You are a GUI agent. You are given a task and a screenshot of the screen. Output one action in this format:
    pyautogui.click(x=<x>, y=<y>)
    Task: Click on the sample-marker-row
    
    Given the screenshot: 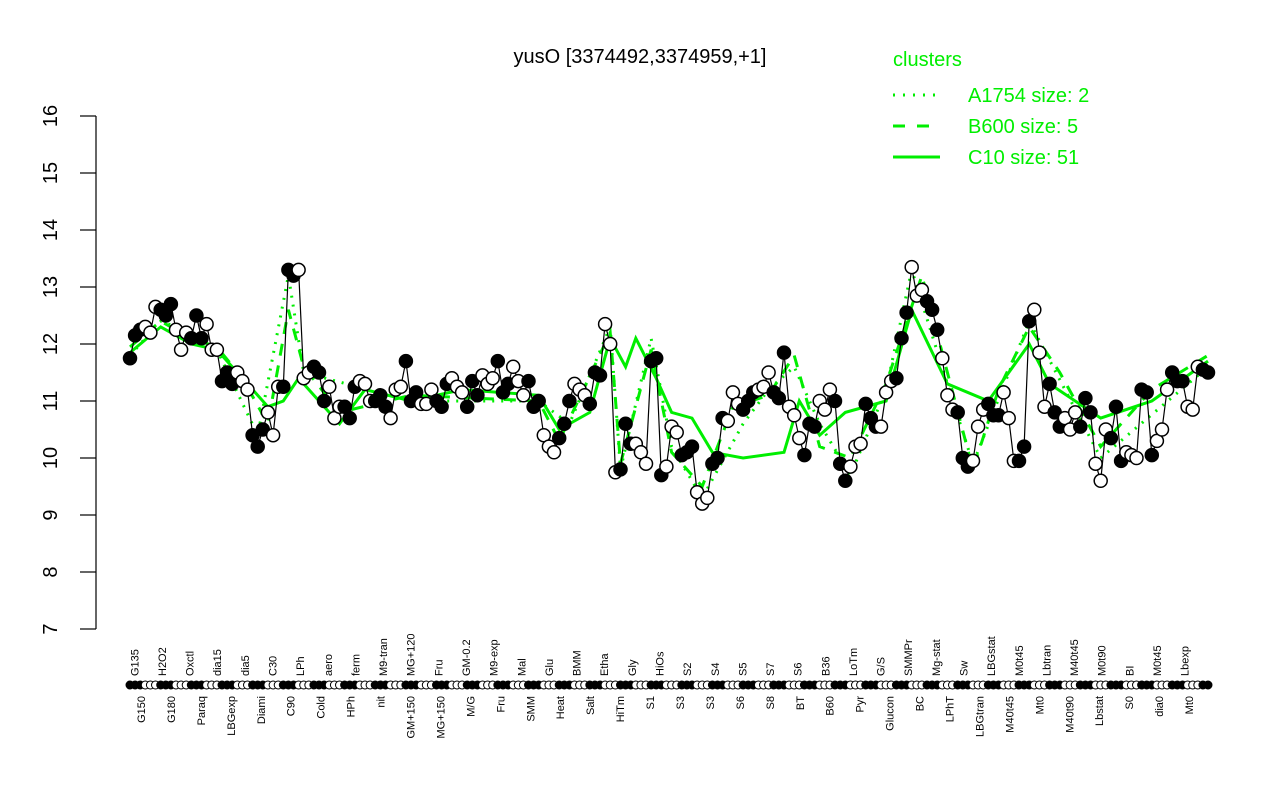 What is the action you would take?
    pyautogui.click(x=669, y=685)
    